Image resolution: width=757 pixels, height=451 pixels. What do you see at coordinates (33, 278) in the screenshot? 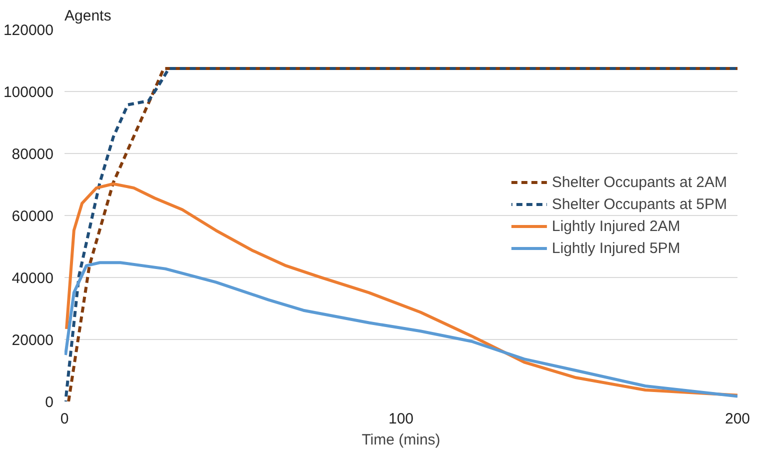
I see `y-tick-label: 40000` at bounding box center [33, 278].